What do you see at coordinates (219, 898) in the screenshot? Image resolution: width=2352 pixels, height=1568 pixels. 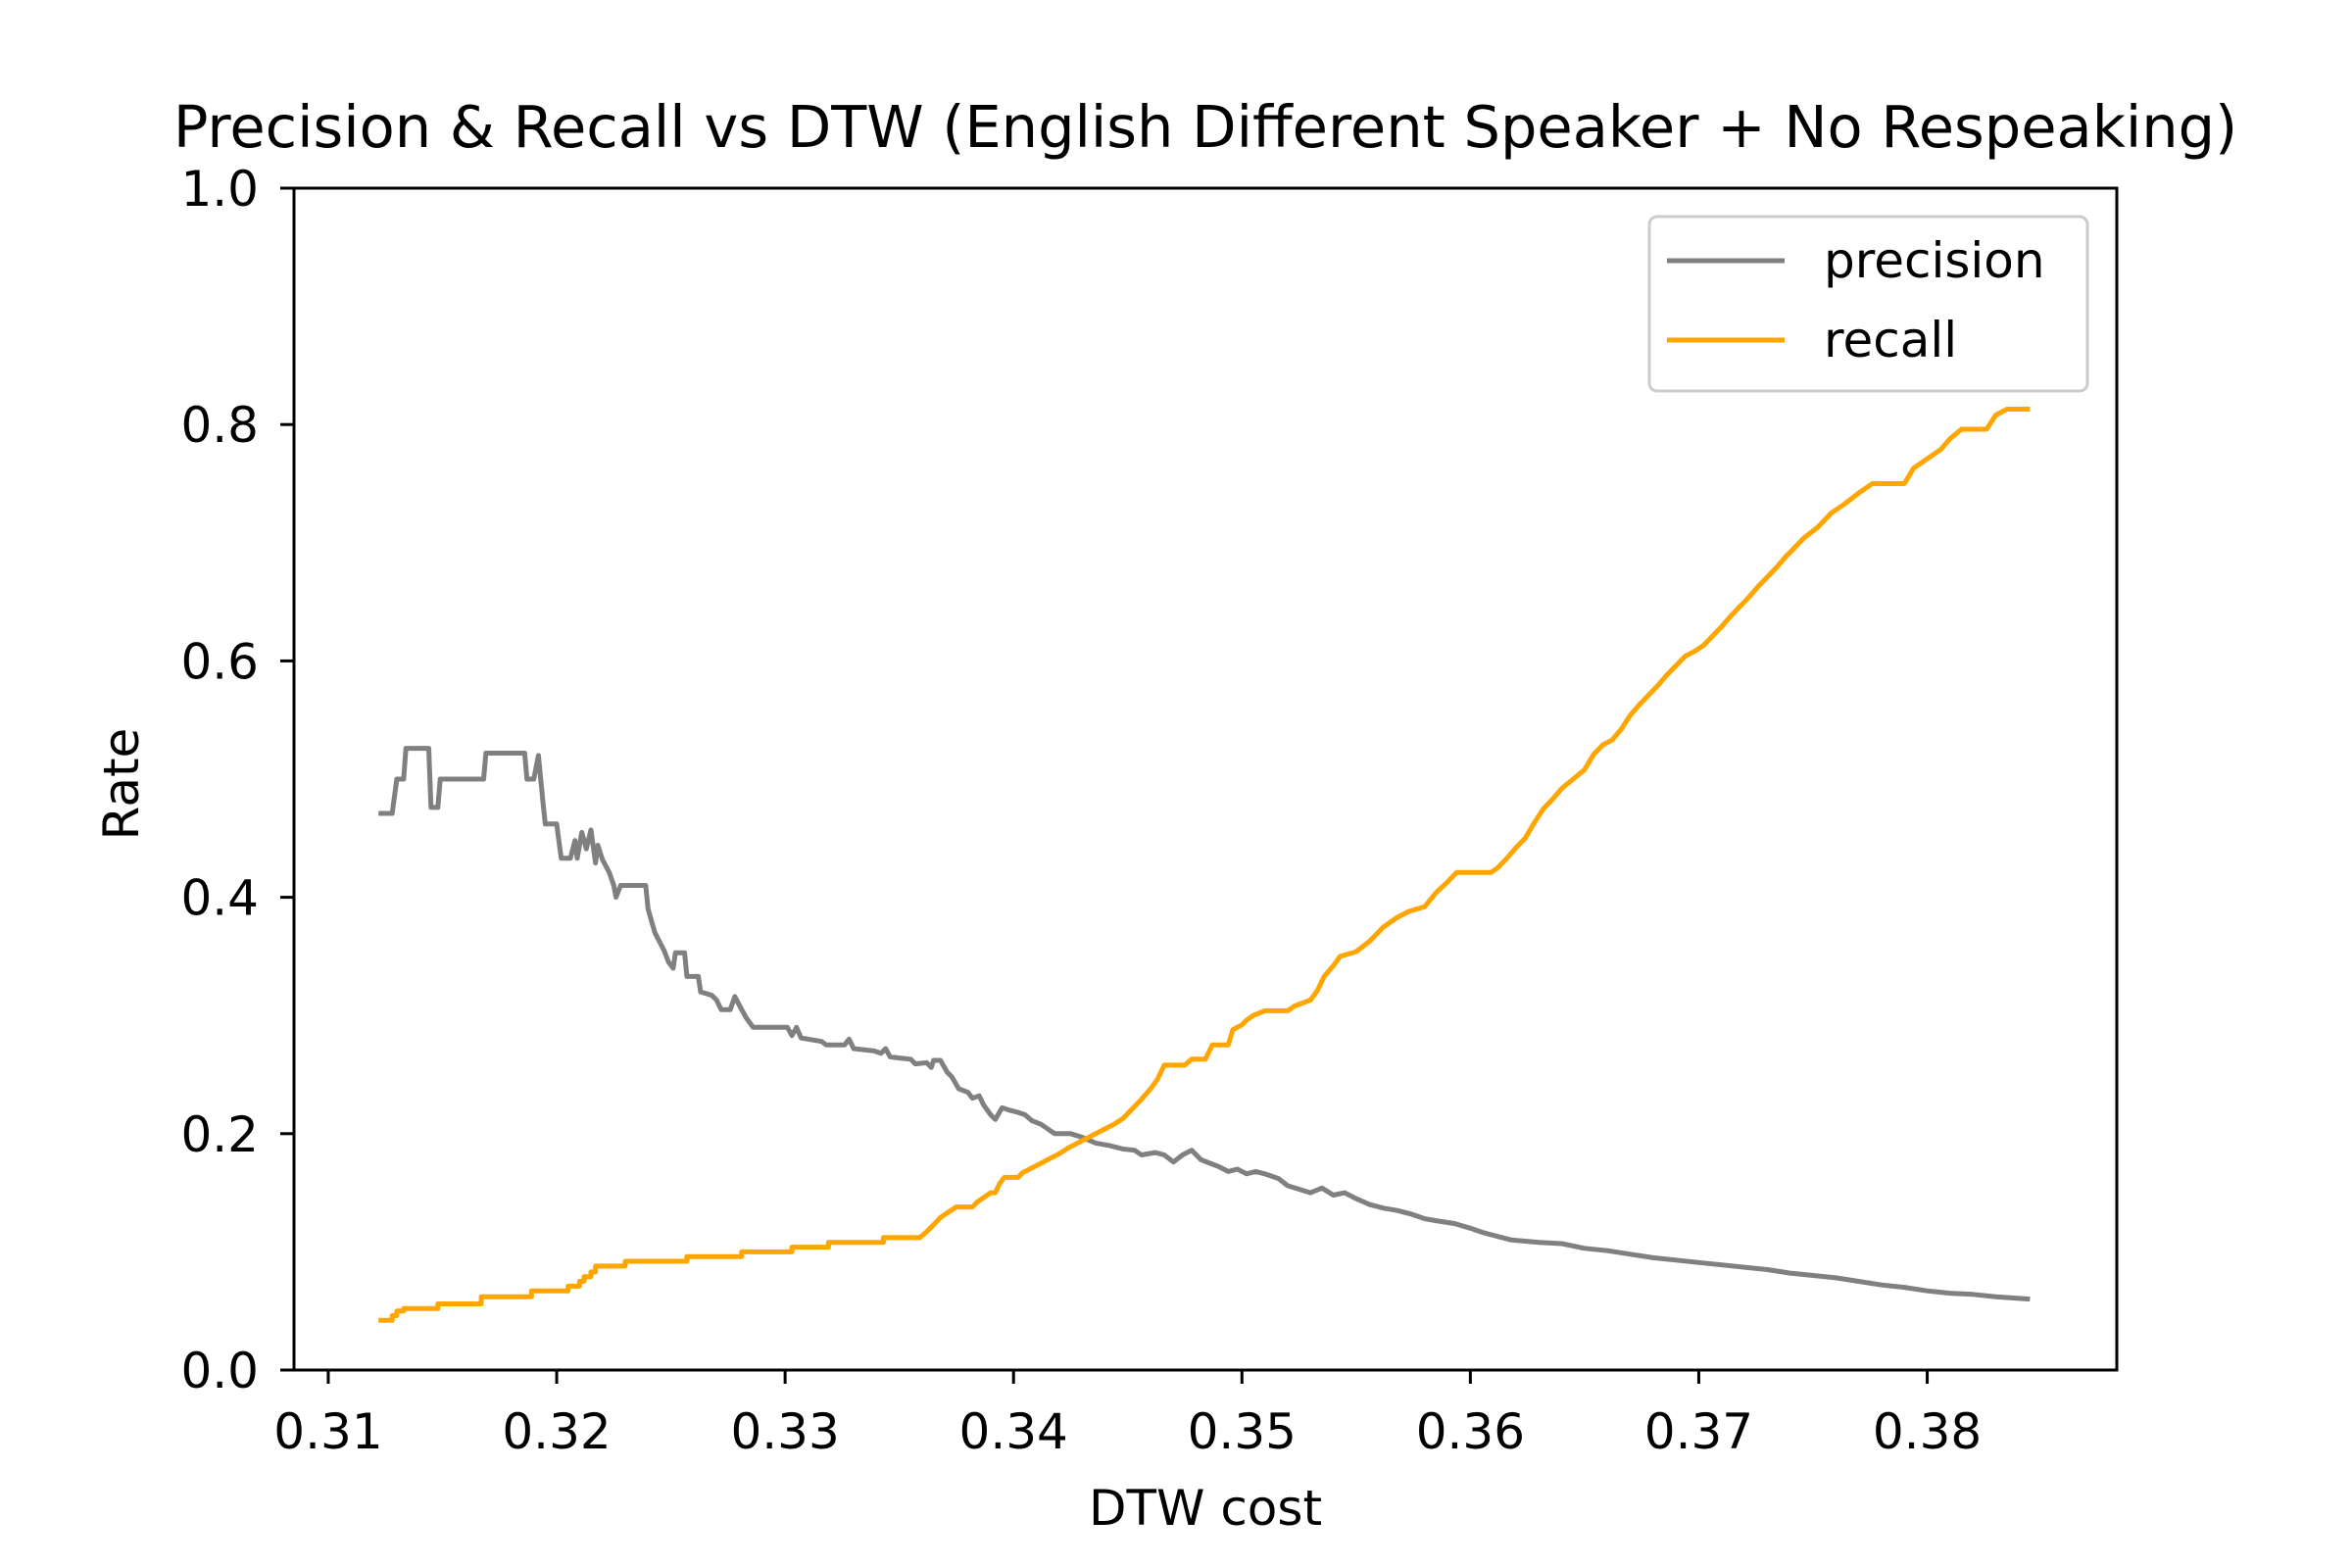 I see `y-tick-label: 0.4` at bounding box center [219, 898].